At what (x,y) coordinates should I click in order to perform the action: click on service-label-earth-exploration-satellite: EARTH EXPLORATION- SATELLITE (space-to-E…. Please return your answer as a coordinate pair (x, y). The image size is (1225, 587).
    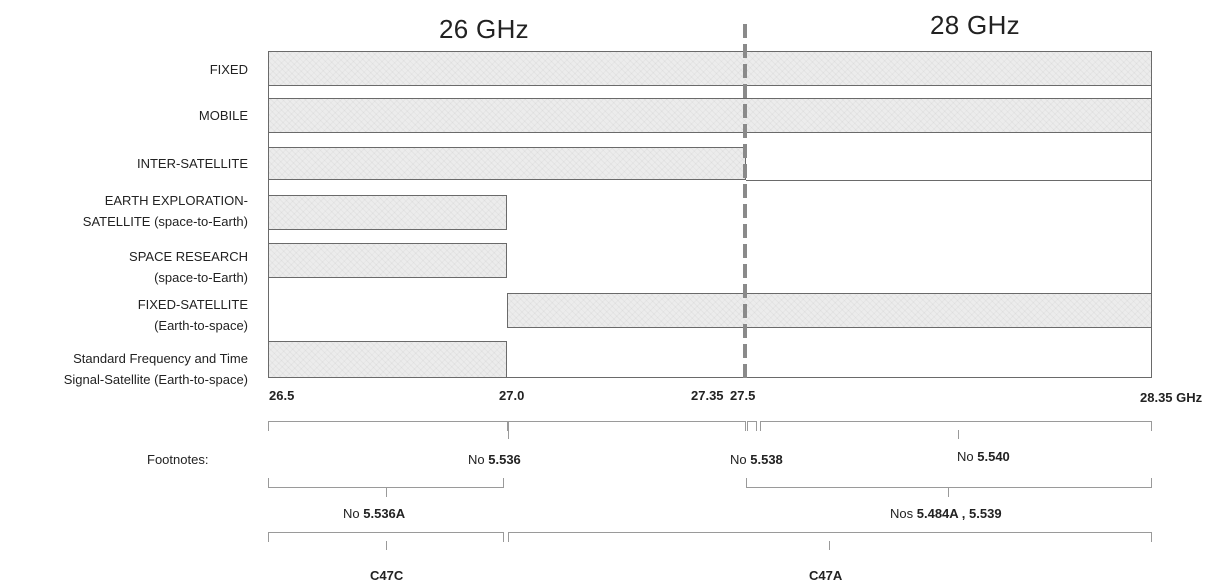
    Looking at the image, I should click on (165, 211).